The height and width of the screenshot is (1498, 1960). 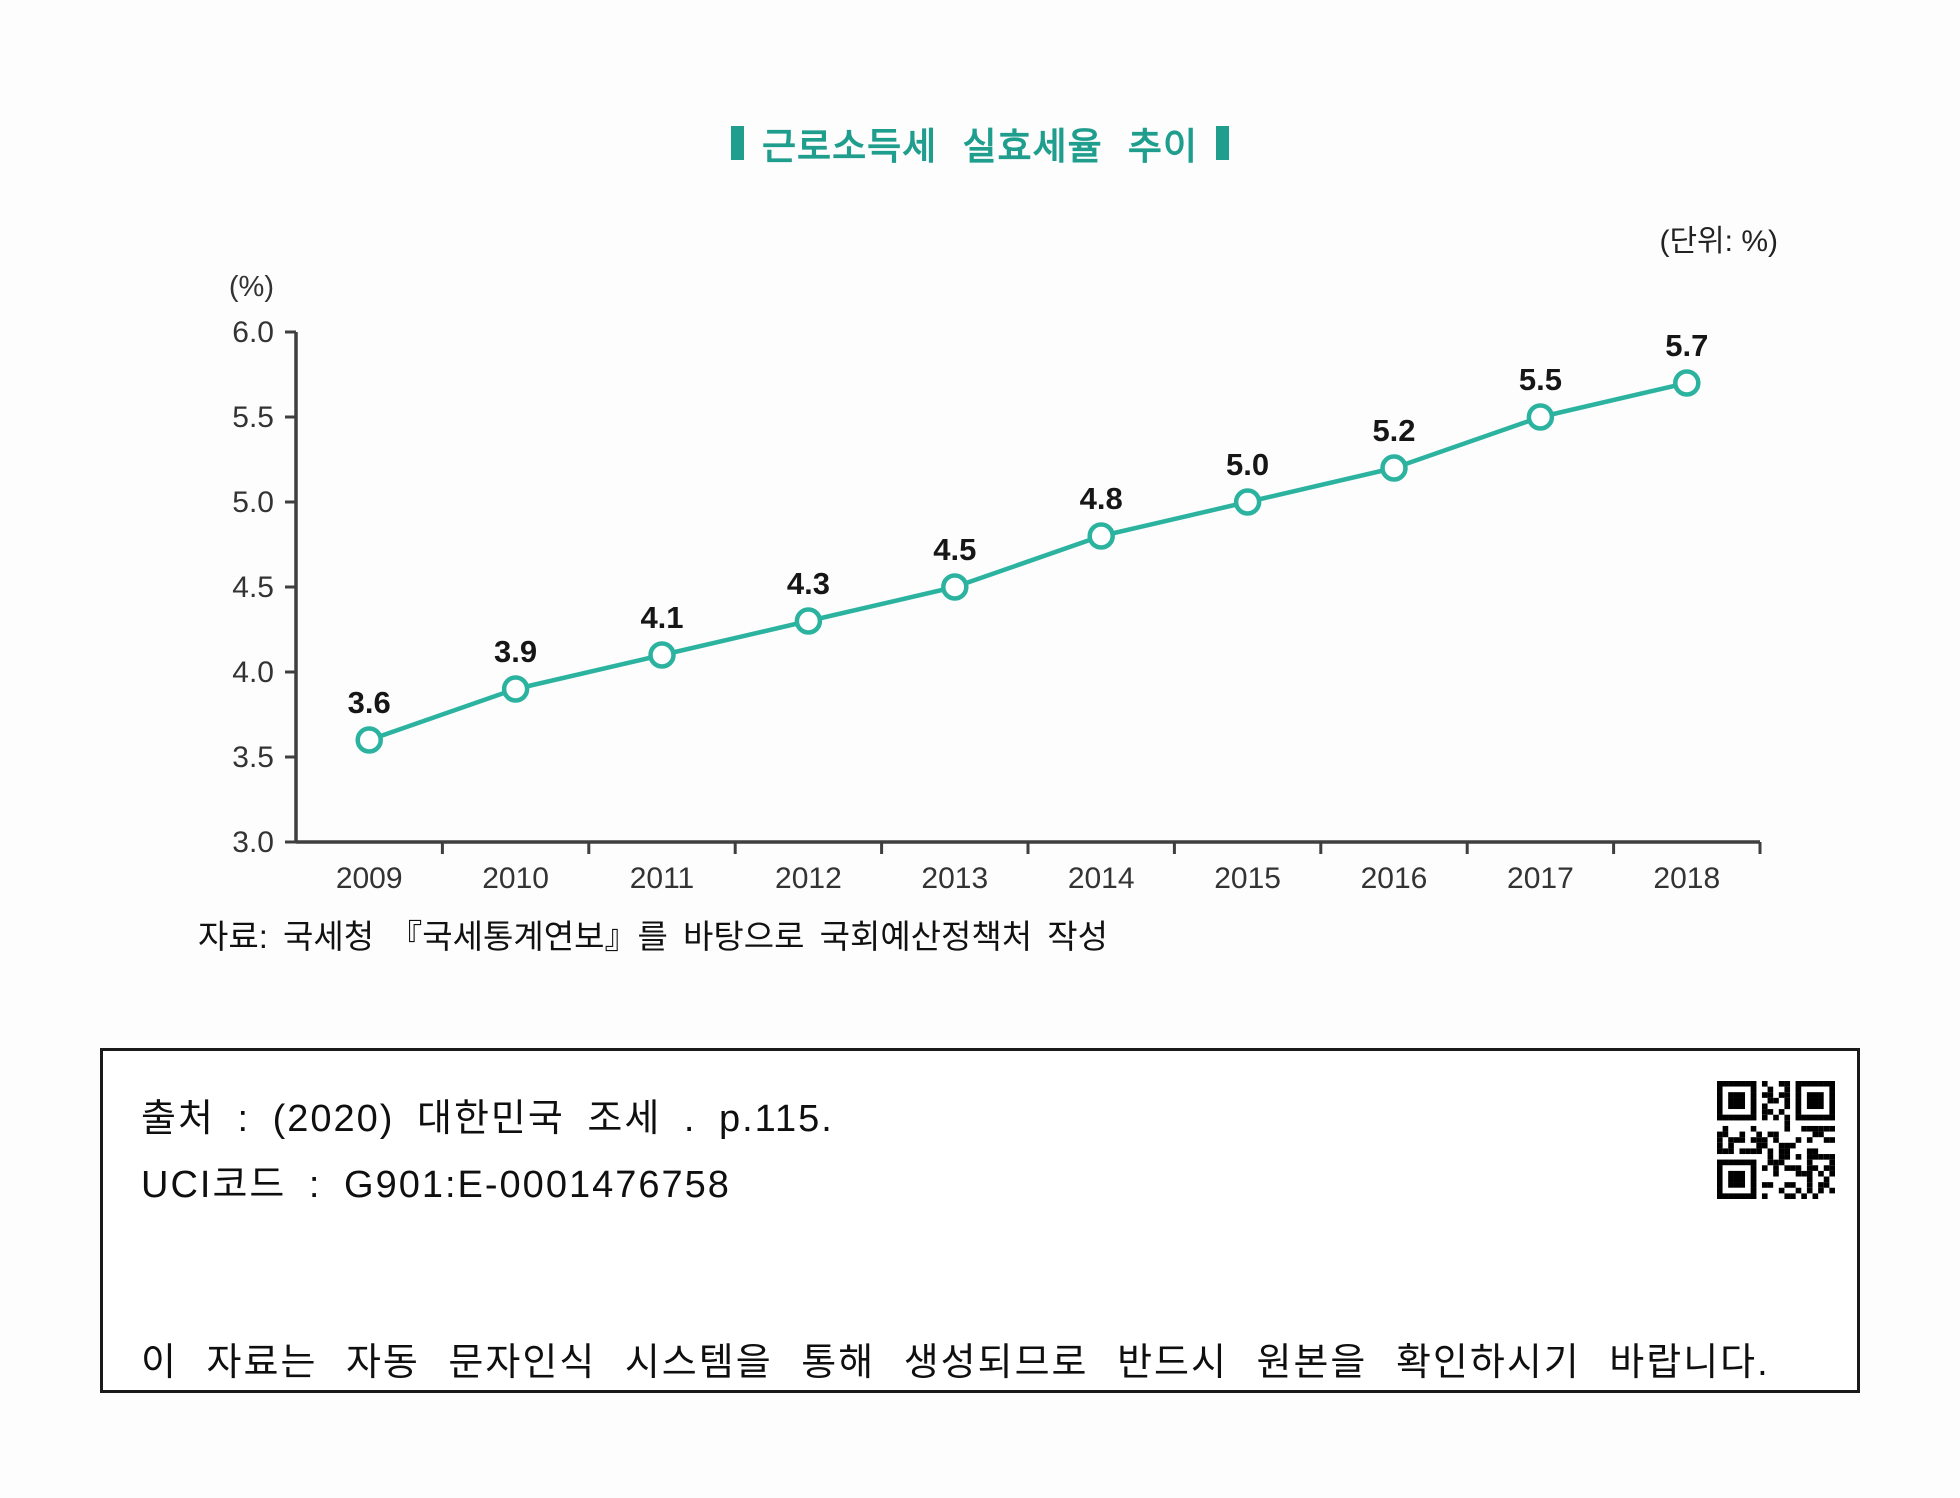 What do you see at coordinates (369, 878) in the screenshot?
I see `x-tick-label: 2009` at bounding box center [369, 878].